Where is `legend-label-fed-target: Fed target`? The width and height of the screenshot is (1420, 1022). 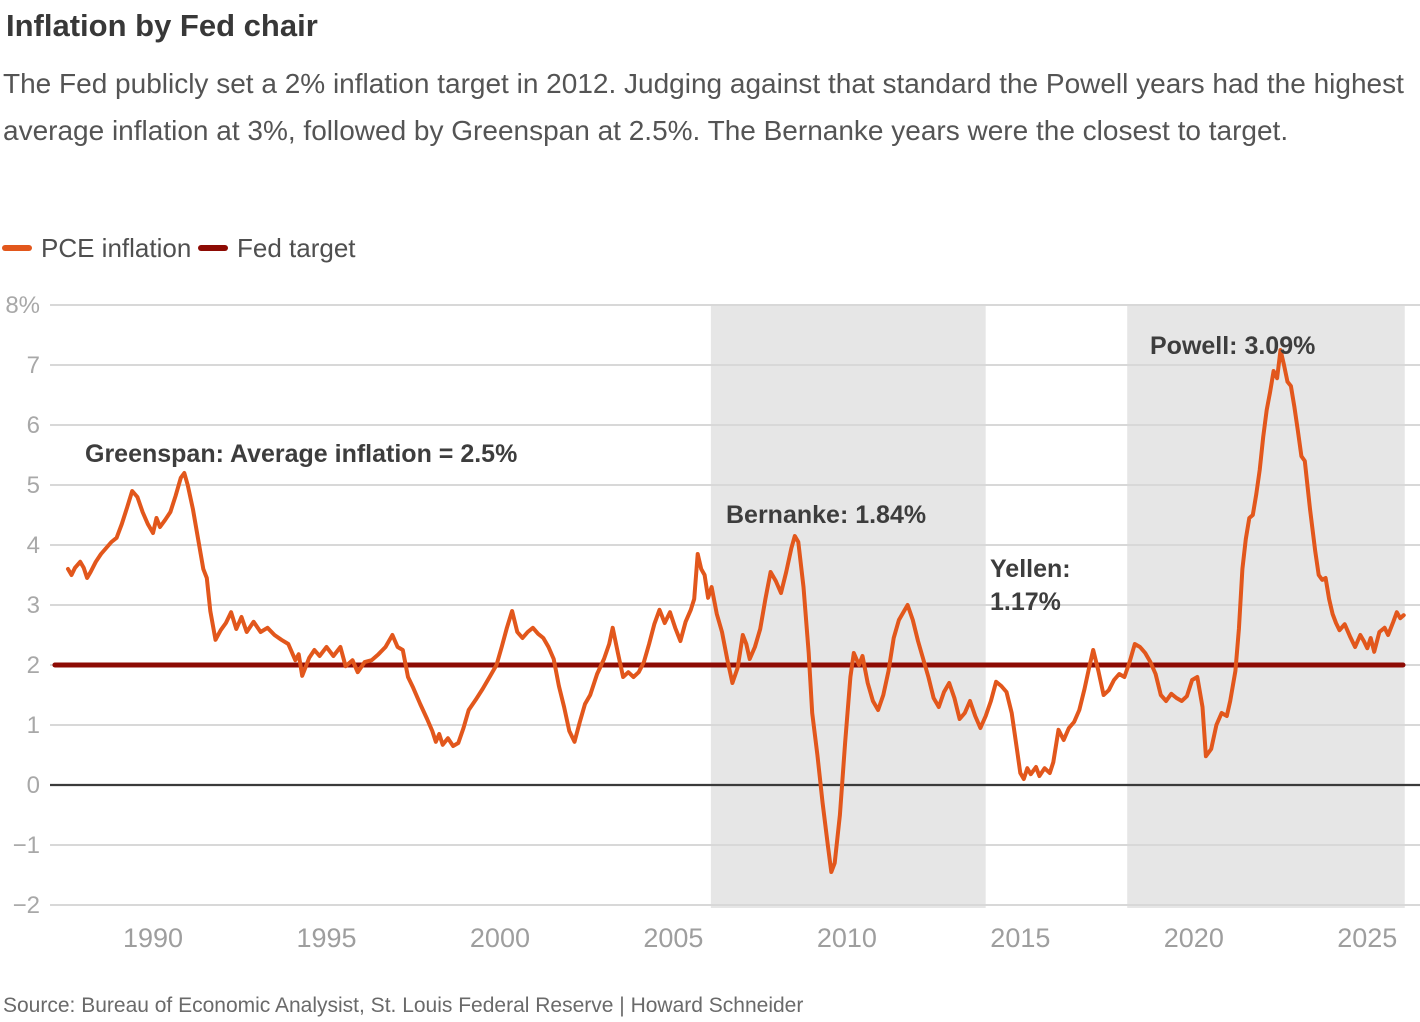 legend-label-fed-target: Fed target is located at coordinates (296, 247).